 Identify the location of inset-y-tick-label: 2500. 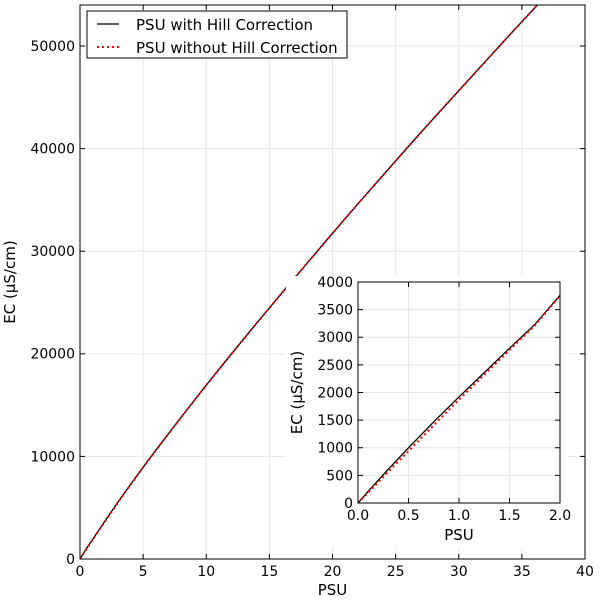
(335, 366).